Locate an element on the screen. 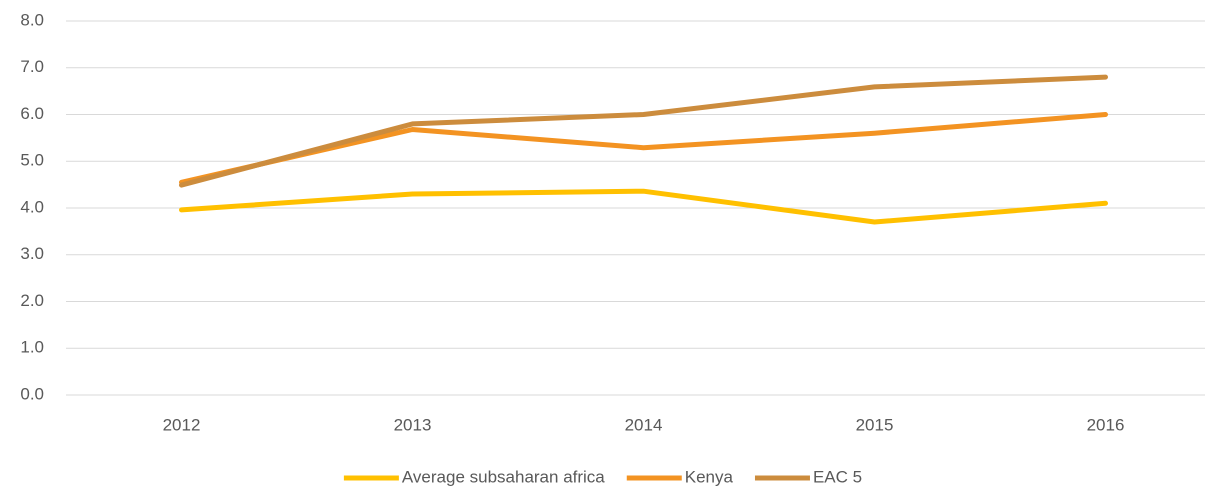 The height and width of the screenshot is (488, 1206). x-tick-label: 2015 is located at coordinates (875, 424).